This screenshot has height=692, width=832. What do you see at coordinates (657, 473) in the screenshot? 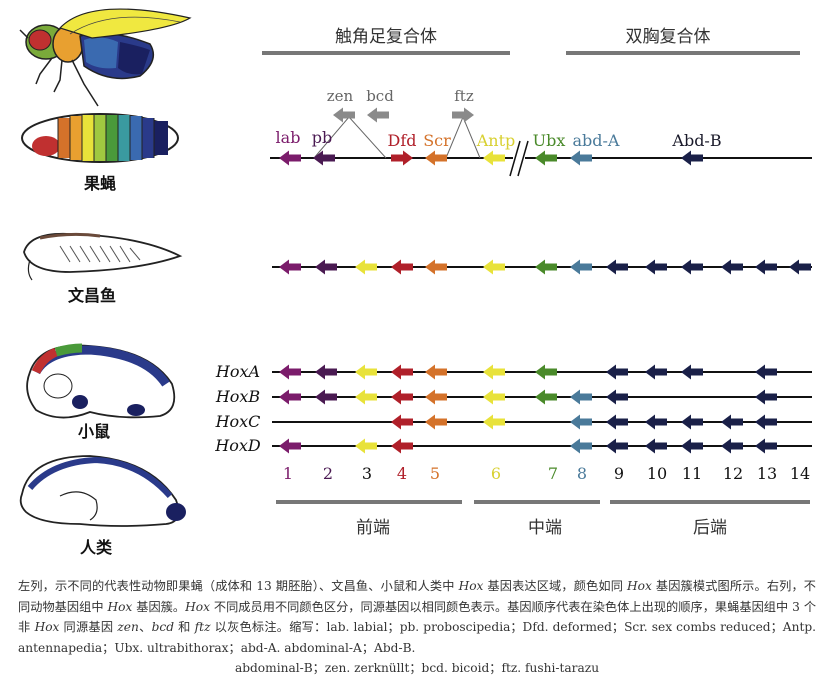
I see `paralog-number-10: 10` at bounding box center [657, 473].